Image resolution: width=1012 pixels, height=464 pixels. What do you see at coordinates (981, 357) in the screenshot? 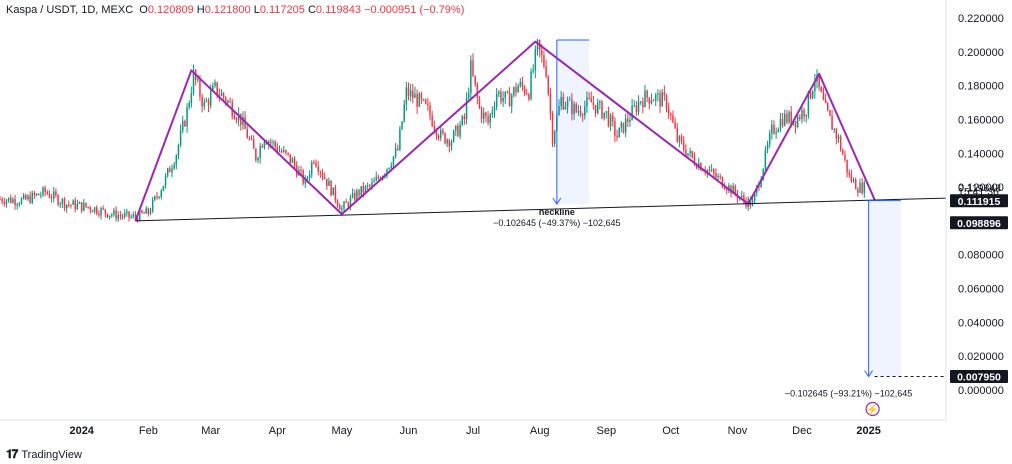
I see `y-tick-label: 0.020000` at bounding box center [981, 357].